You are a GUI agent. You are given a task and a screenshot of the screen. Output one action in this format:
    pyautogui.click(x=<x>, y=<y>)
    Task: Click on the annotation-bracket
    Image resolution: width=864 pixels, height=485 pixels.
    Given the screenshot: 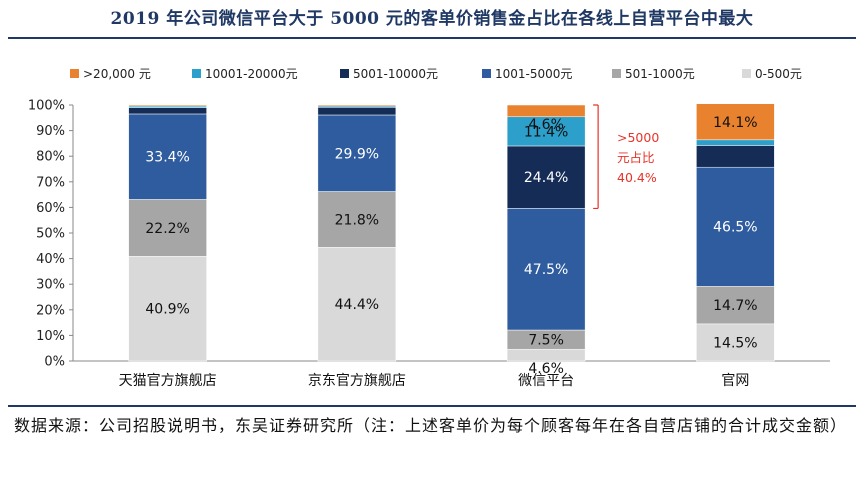 What is the action you would take?
    pyautogui.click(x=596, y=157)
    